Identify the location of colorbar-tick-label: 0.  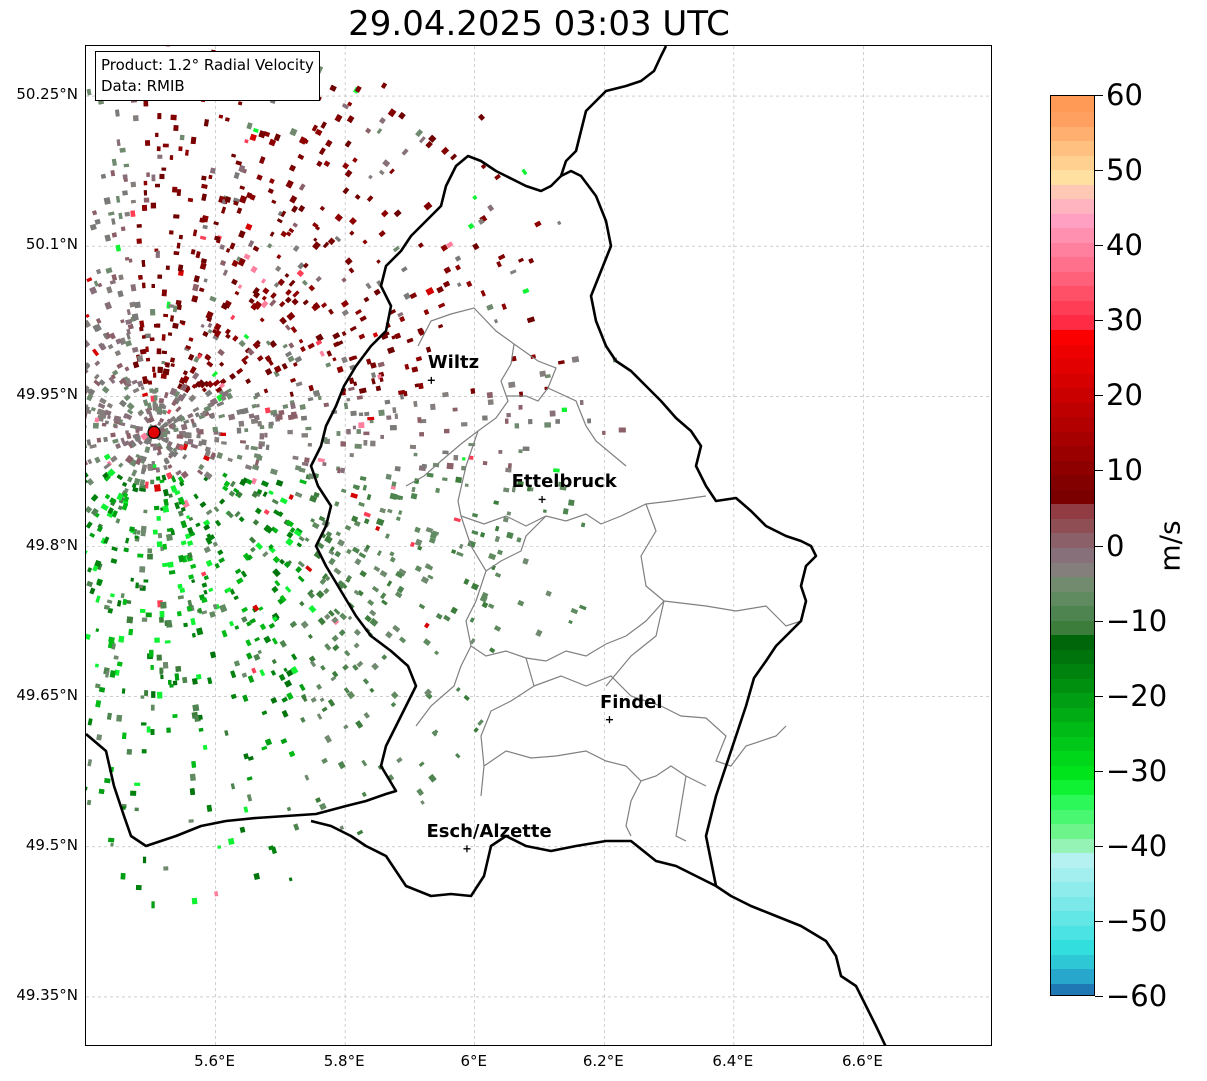
(1115, 545).